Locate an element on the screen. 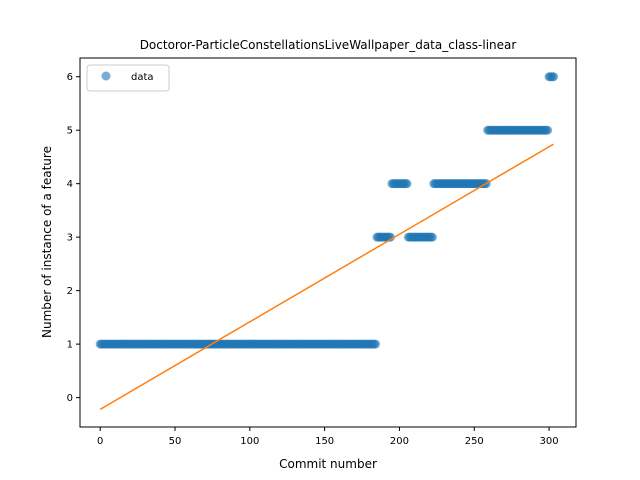  y-tick-label: 0 is located at coordinates (70, 398).